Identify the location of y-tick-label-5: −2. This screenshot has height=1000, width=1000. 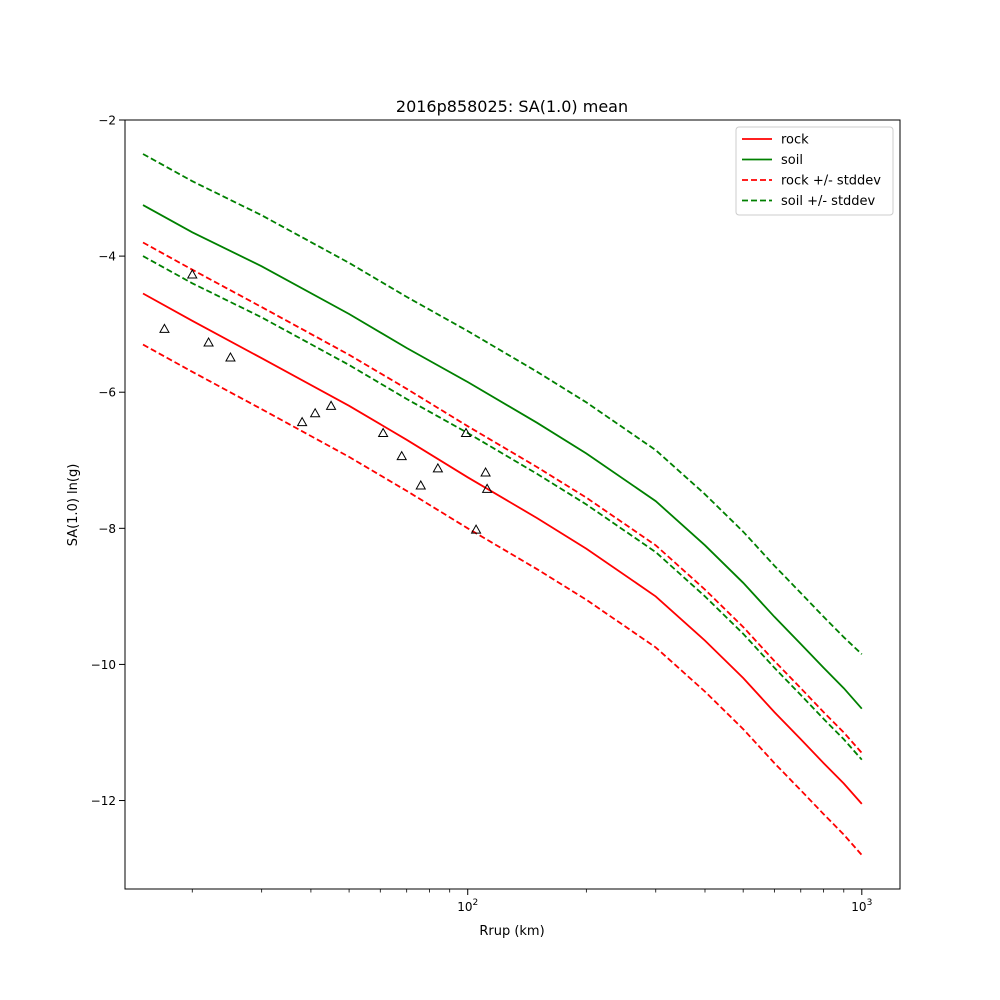
(107, 121).